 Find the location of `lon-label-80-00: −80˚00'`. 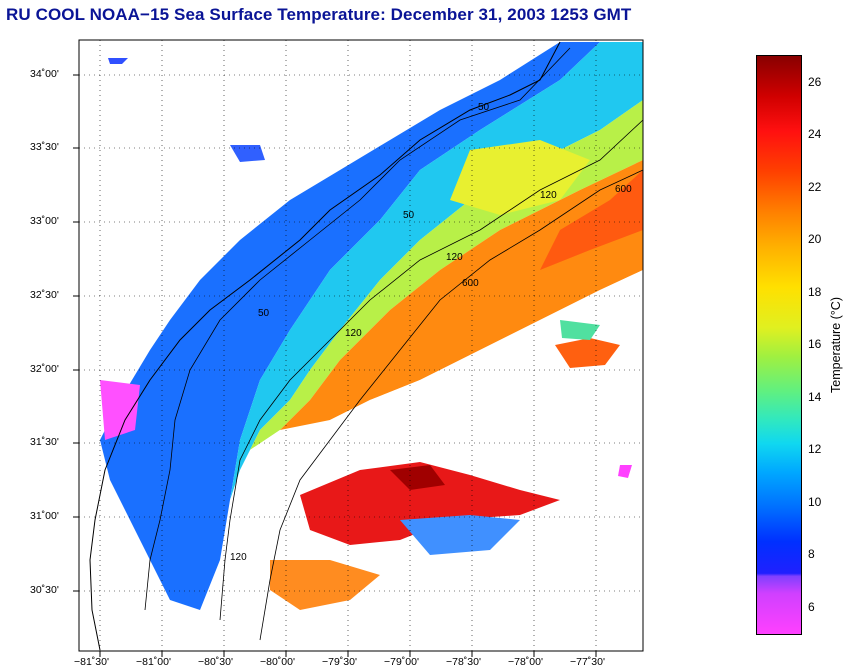

lon-label-80-00: −80˚00' is located at coordinates (277, 662).